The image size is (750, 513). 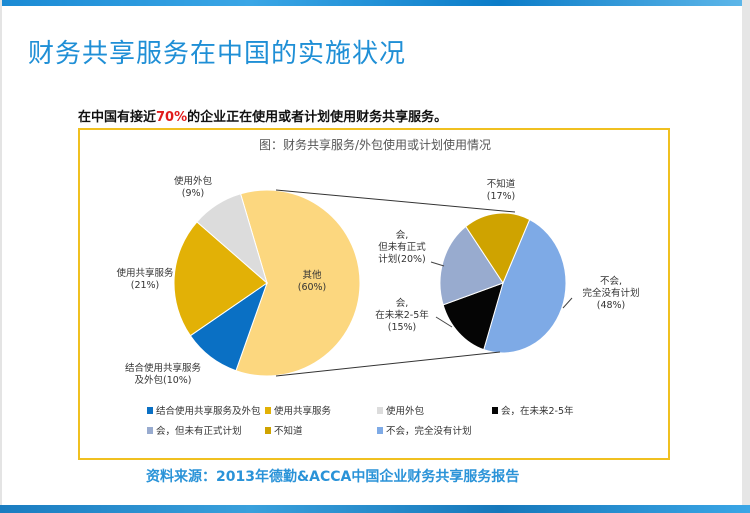 I want to click on legend-item: 不知道, so click(x=284, y=430).